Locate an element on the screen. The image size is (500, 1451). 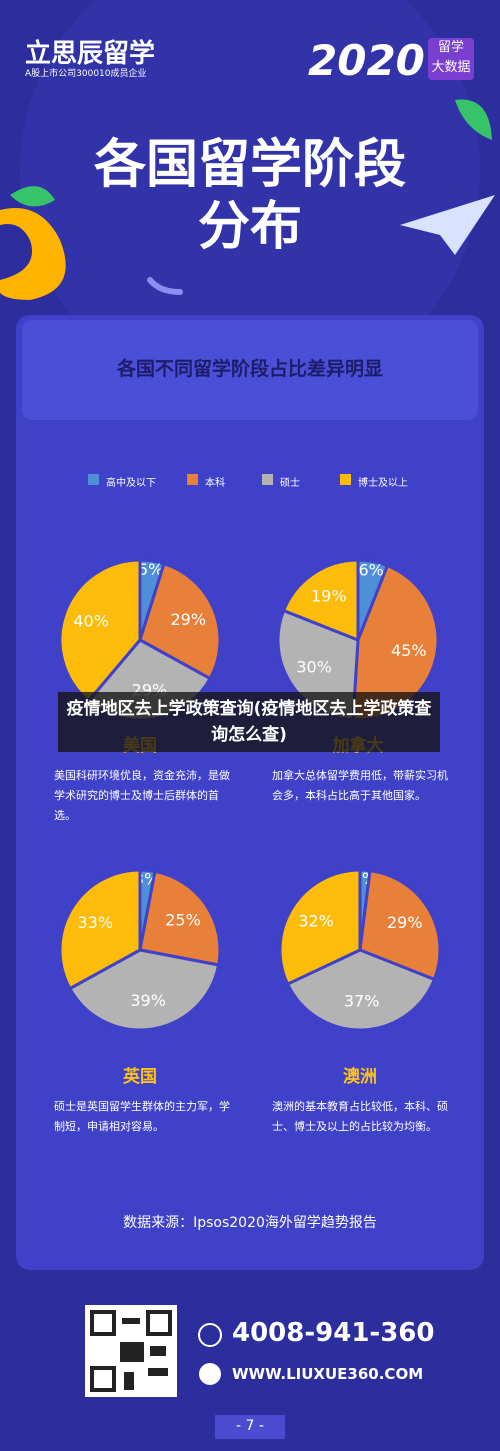
slice-label: 40% is located at coordinates (91, 621).